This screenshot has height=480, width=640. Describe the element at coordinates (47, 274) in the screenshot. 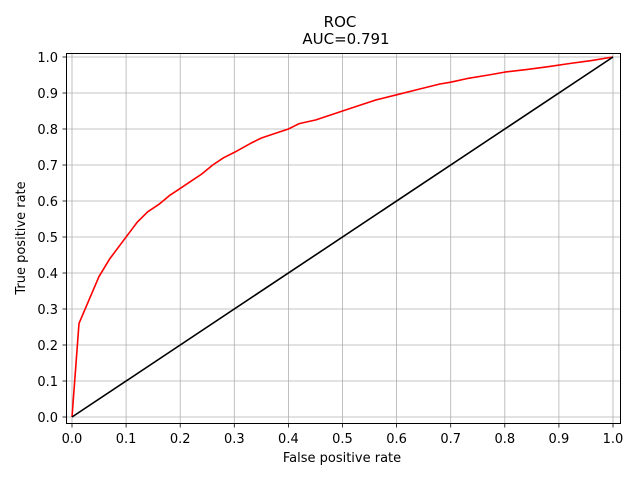

I see `y-tick-label: 0.4` at that location.